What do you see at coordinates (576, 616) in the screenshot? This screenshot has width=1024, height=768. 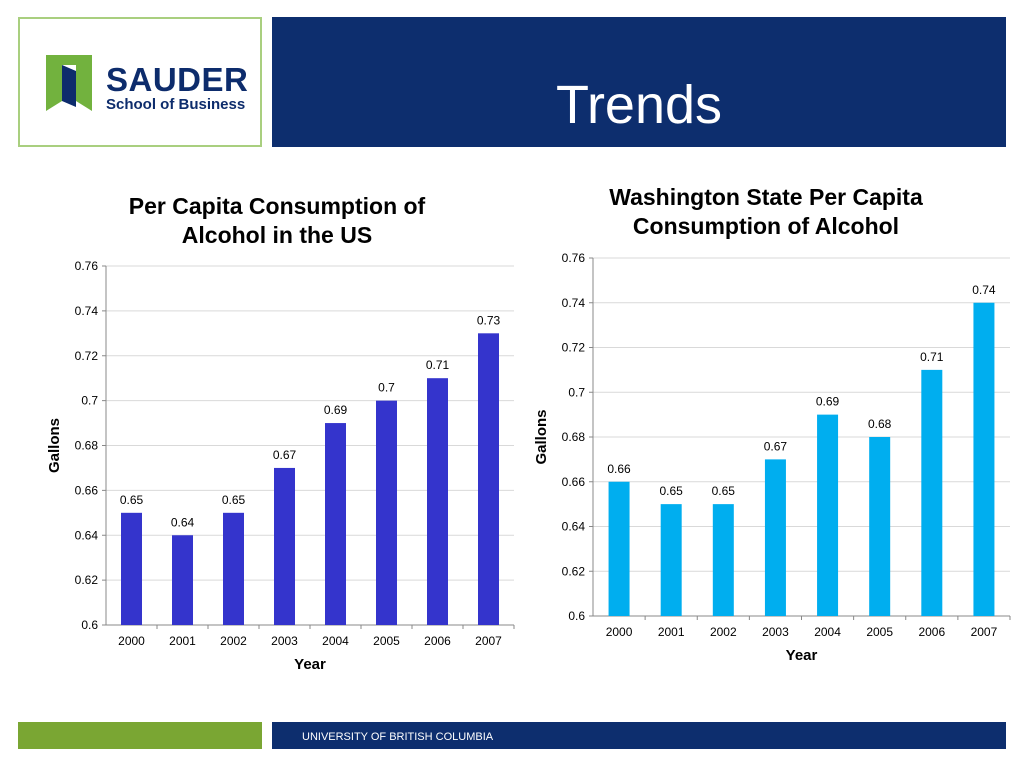 I see `wa-y-tick-label: 0.6` at bounding box center [576, 616].